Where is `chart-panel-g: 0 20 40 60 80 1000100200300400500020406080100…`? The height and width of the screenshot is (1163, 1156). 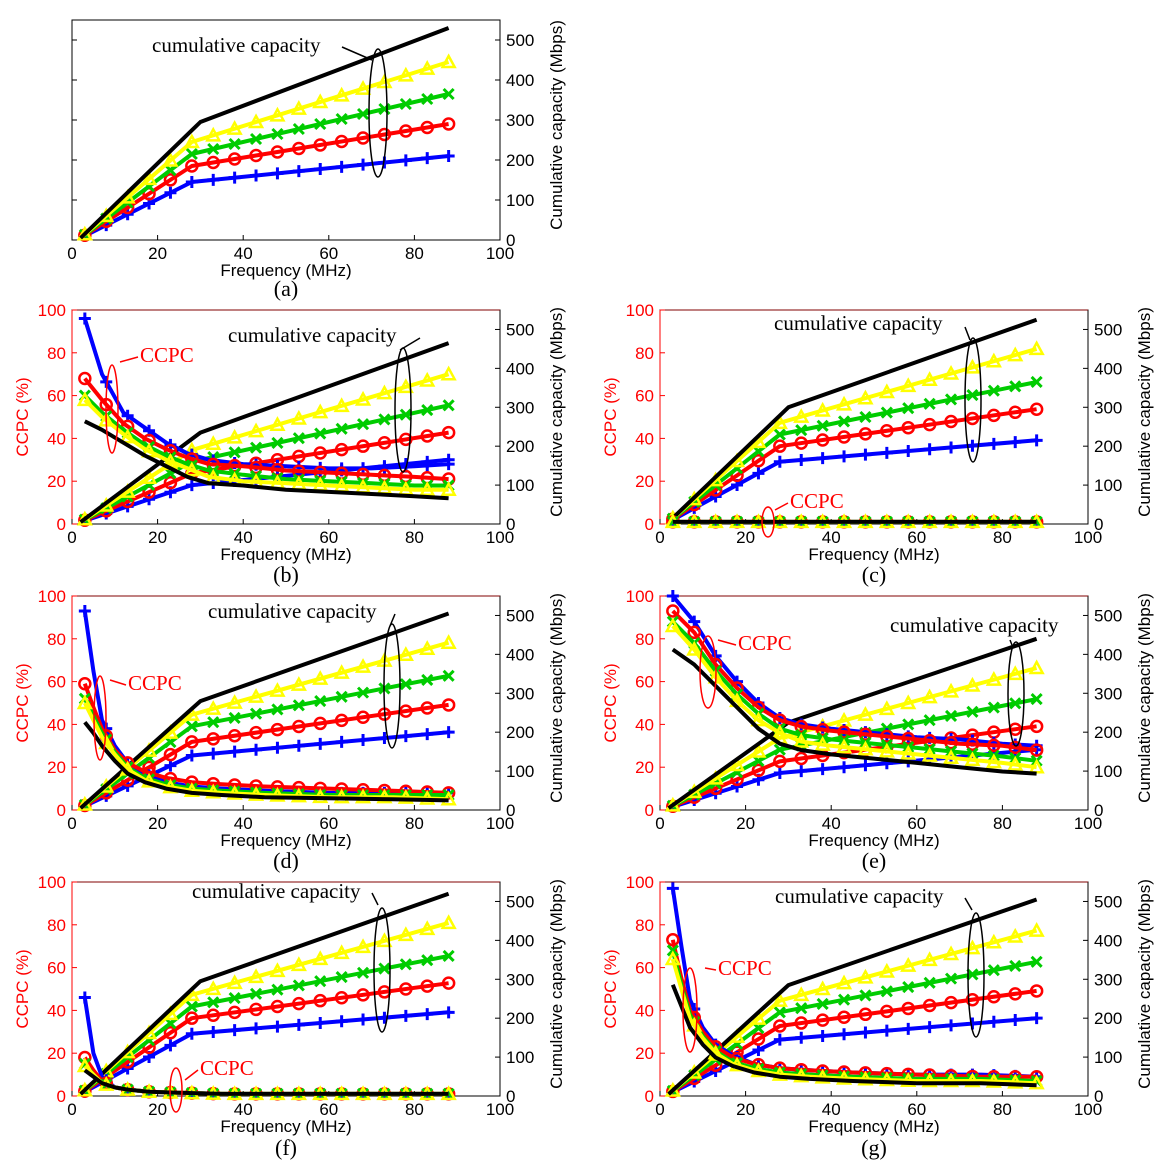
chart-panel-g: 0 20 40 60 80 1000100200300400500020406080100… is located at coordinates (877, 1016).